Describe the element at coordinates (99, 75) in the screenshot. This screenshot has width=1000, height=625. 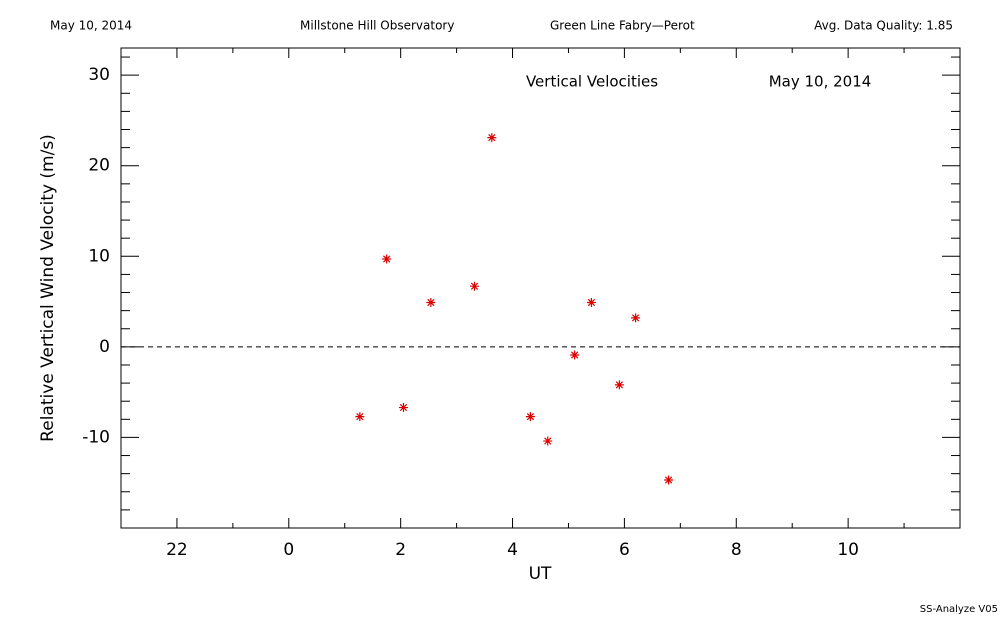
I see `y-tick-label: 30` at that location.